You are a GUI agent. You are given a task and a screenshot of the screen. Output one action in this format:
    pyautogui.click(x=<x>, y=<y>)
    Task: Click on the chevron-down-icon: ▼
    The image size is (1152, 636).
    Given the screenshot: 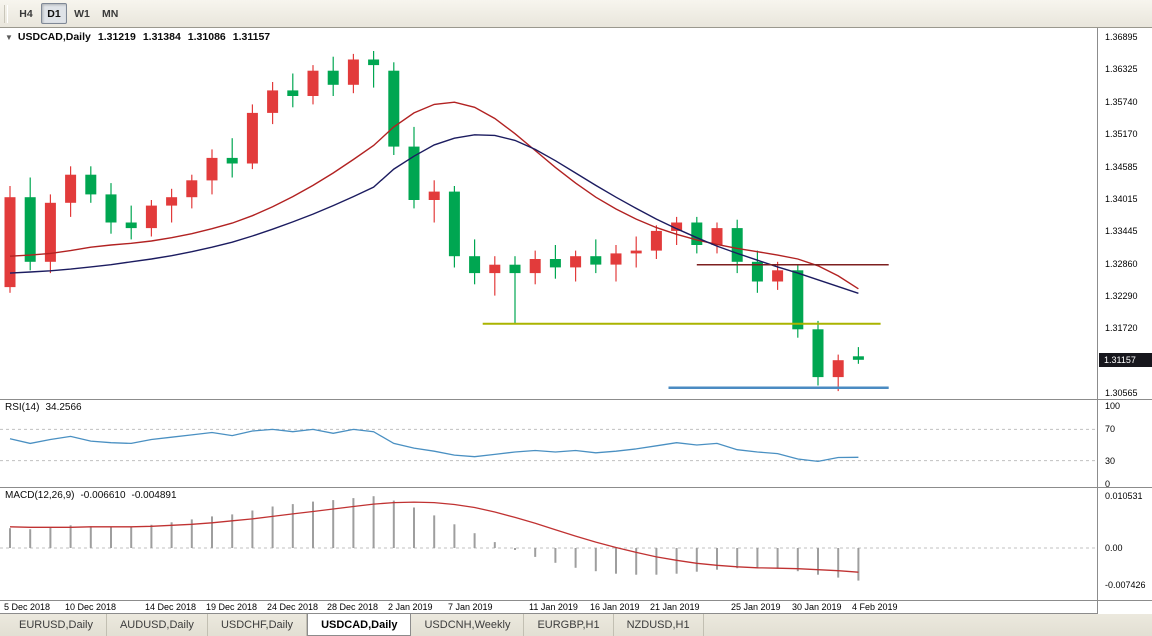 What is the action you would take?
    pyautogui.click(x=9, y=37)
    